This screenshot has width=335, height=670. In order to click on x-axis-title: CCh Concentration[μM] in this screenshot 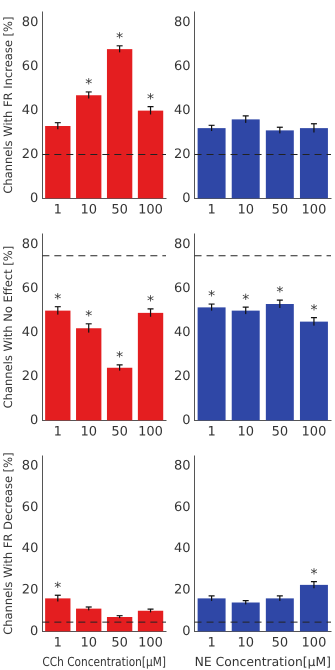, I will do `click(104, 661)`.